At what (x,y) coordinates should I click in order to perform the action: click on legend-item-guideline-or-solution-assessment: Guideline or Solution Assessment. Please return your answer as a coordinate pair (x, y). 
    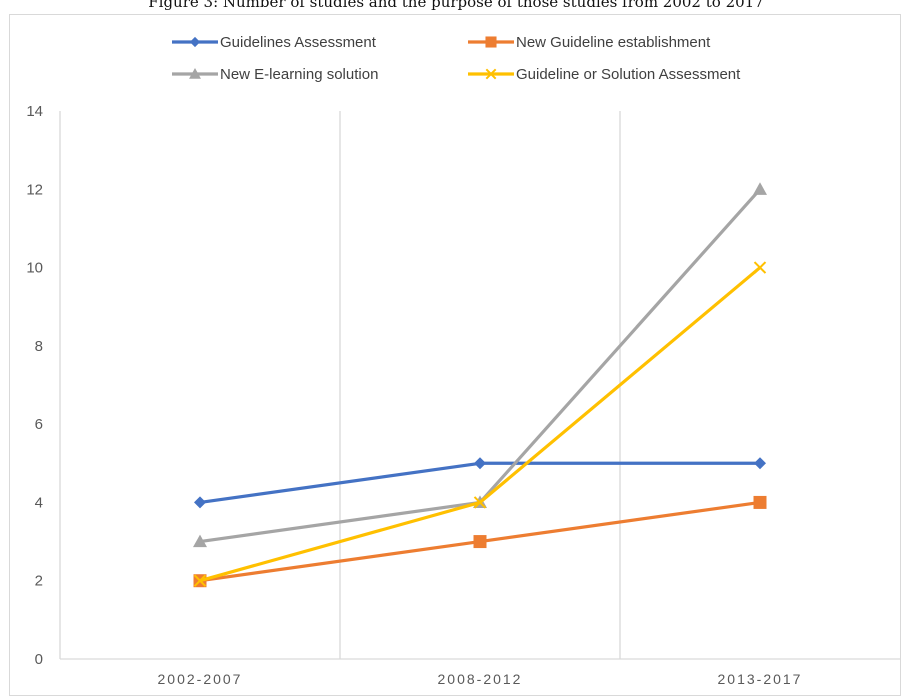
    Looking at the image, I should click on (604, 74).